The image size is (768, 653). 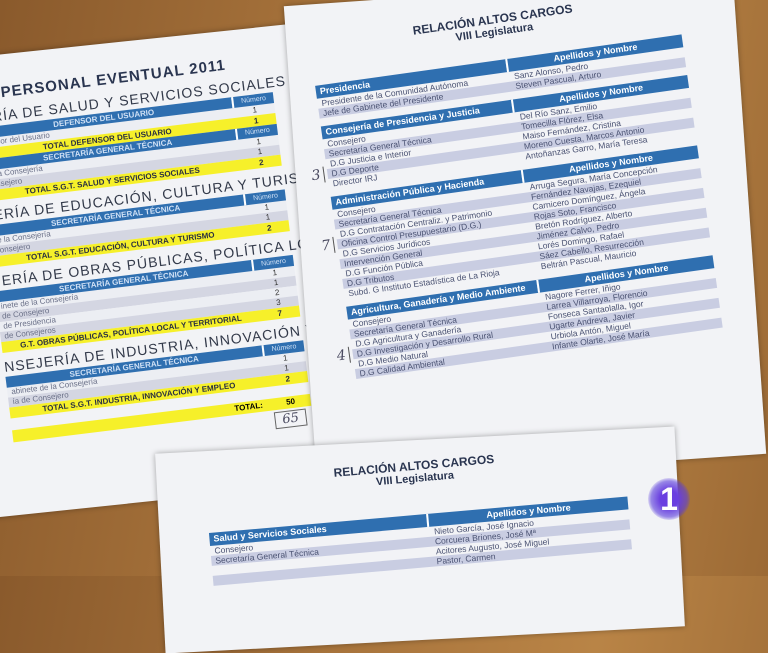 I want to click on handwritten-margin-note: 7, so click(x=328, y=245).